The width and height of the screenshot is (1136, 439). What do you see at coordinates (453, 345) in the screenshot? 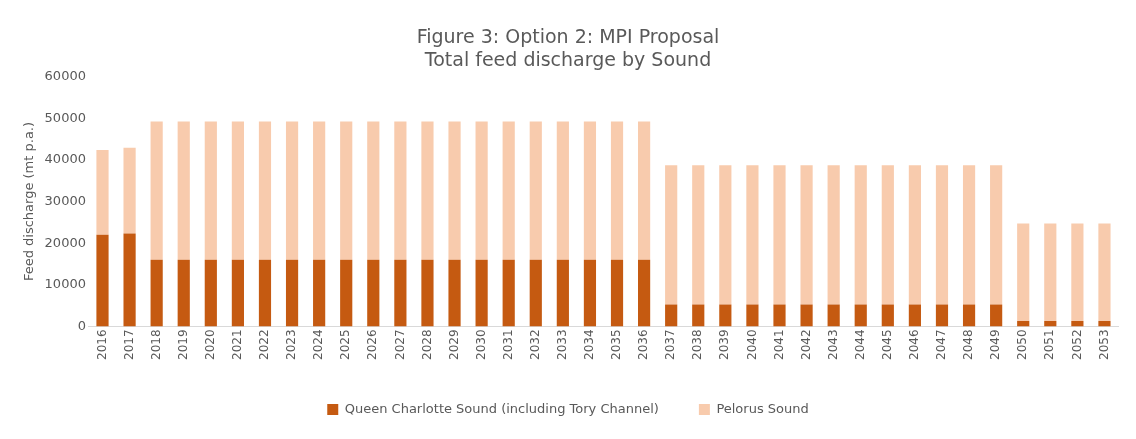
I see `x-tick-label: 2029` at bounding box center [453, 345].